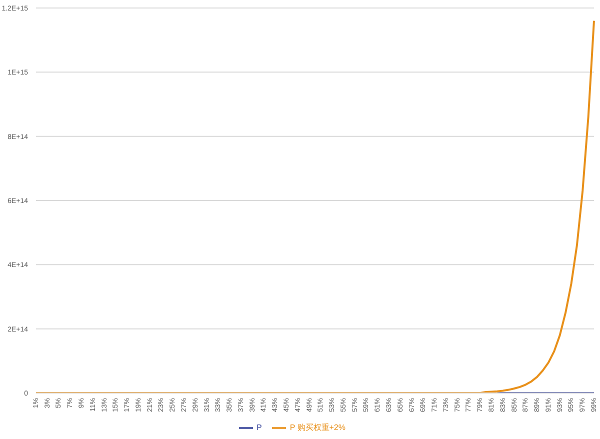 The image size is (600, 439). I want to click on legend-label: P, so click(259, 427).